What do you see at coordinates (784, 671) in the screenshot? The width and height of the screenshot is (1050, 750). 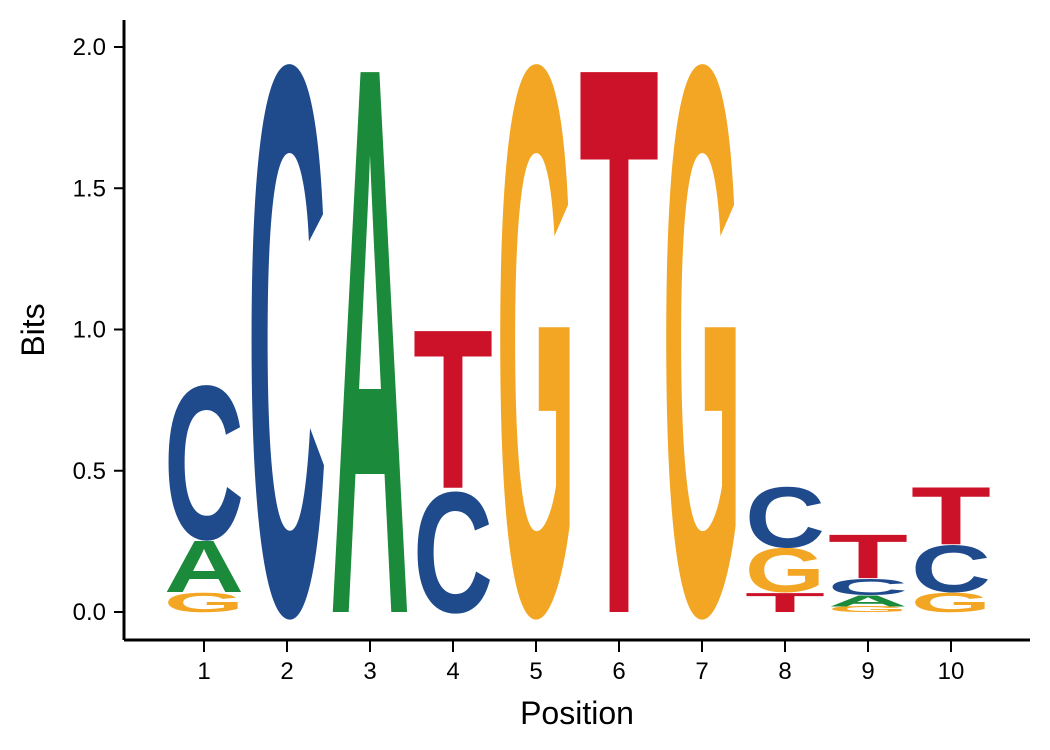 I see `x-tick-label: 8` at bounding box center [784, 671].